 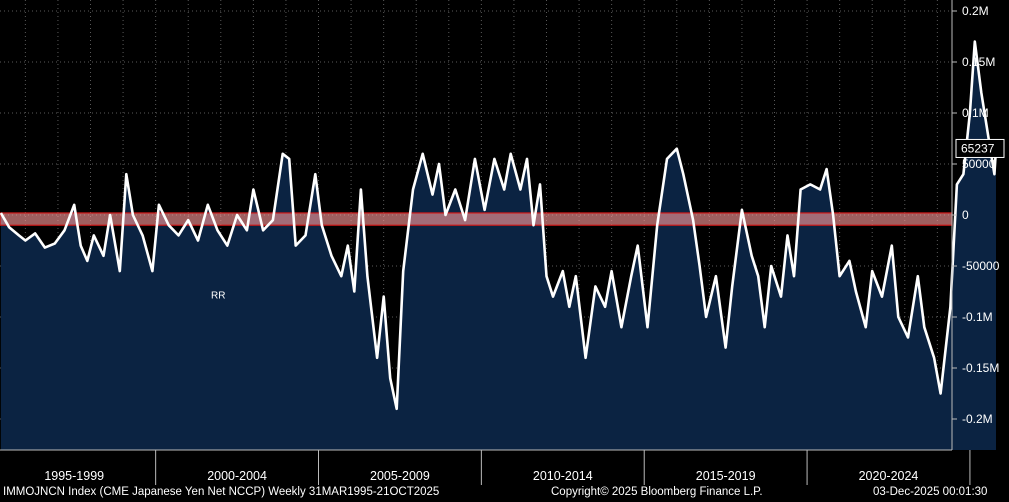 What do you see at coordinates (980, 368) in the screenshot?
I see `y-tick-label: -0.15M` at bounding box center [980, 368].